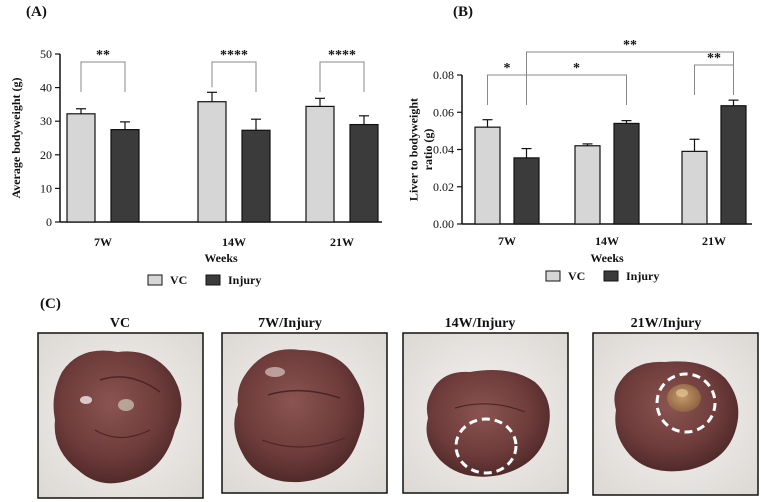  I want to click on liver-photo-14w-injury, so click(485, 413).